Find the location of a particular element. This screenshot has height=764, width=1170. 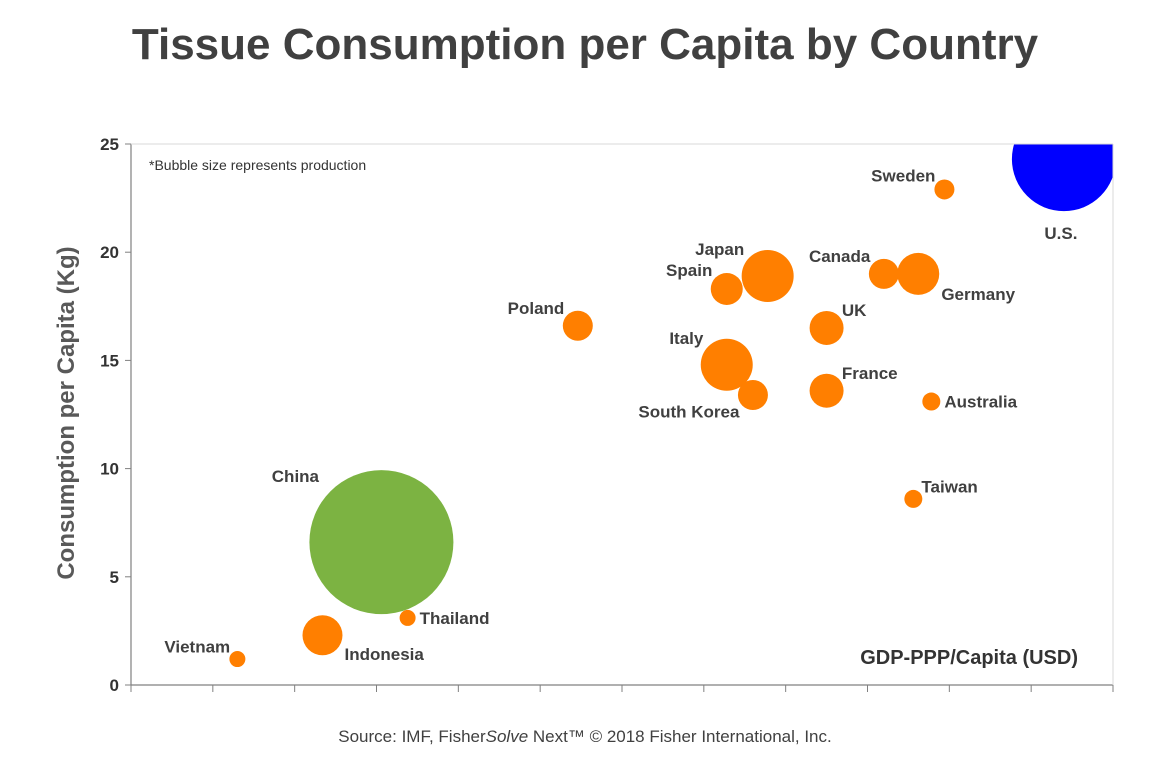

bubble-label-sweden: Sweden is located at coordinates (903, 175).